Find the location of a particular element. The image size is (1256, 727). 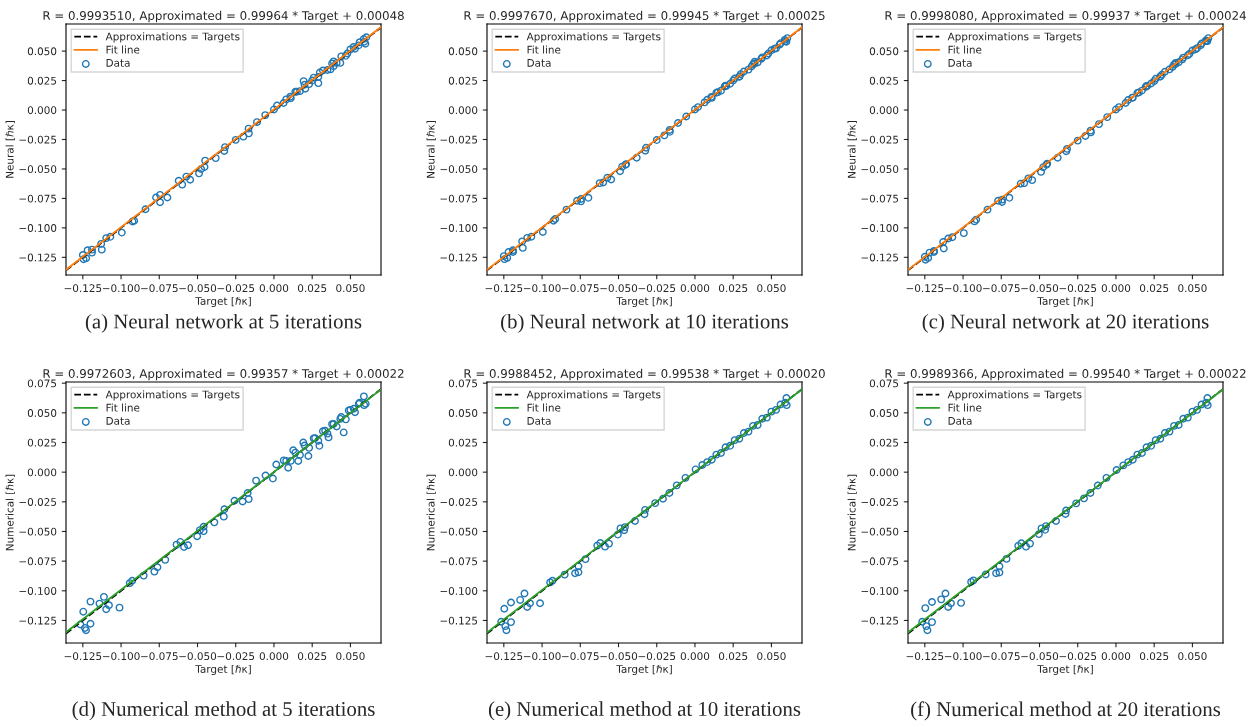

chart-title: R = 0.9998080, Approximated = 0.99937 * Target + 0.00024 is located at coordinates (1065, 16).